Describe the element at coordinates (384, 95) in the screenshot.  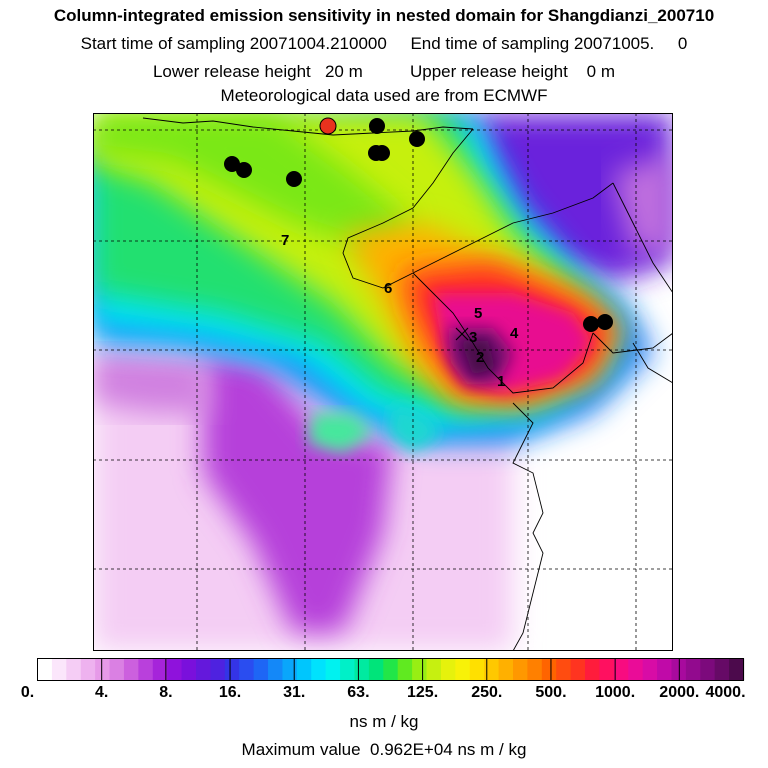
I see `meteorological-data-line: Meteorological data used are from ECMWF` at that location.